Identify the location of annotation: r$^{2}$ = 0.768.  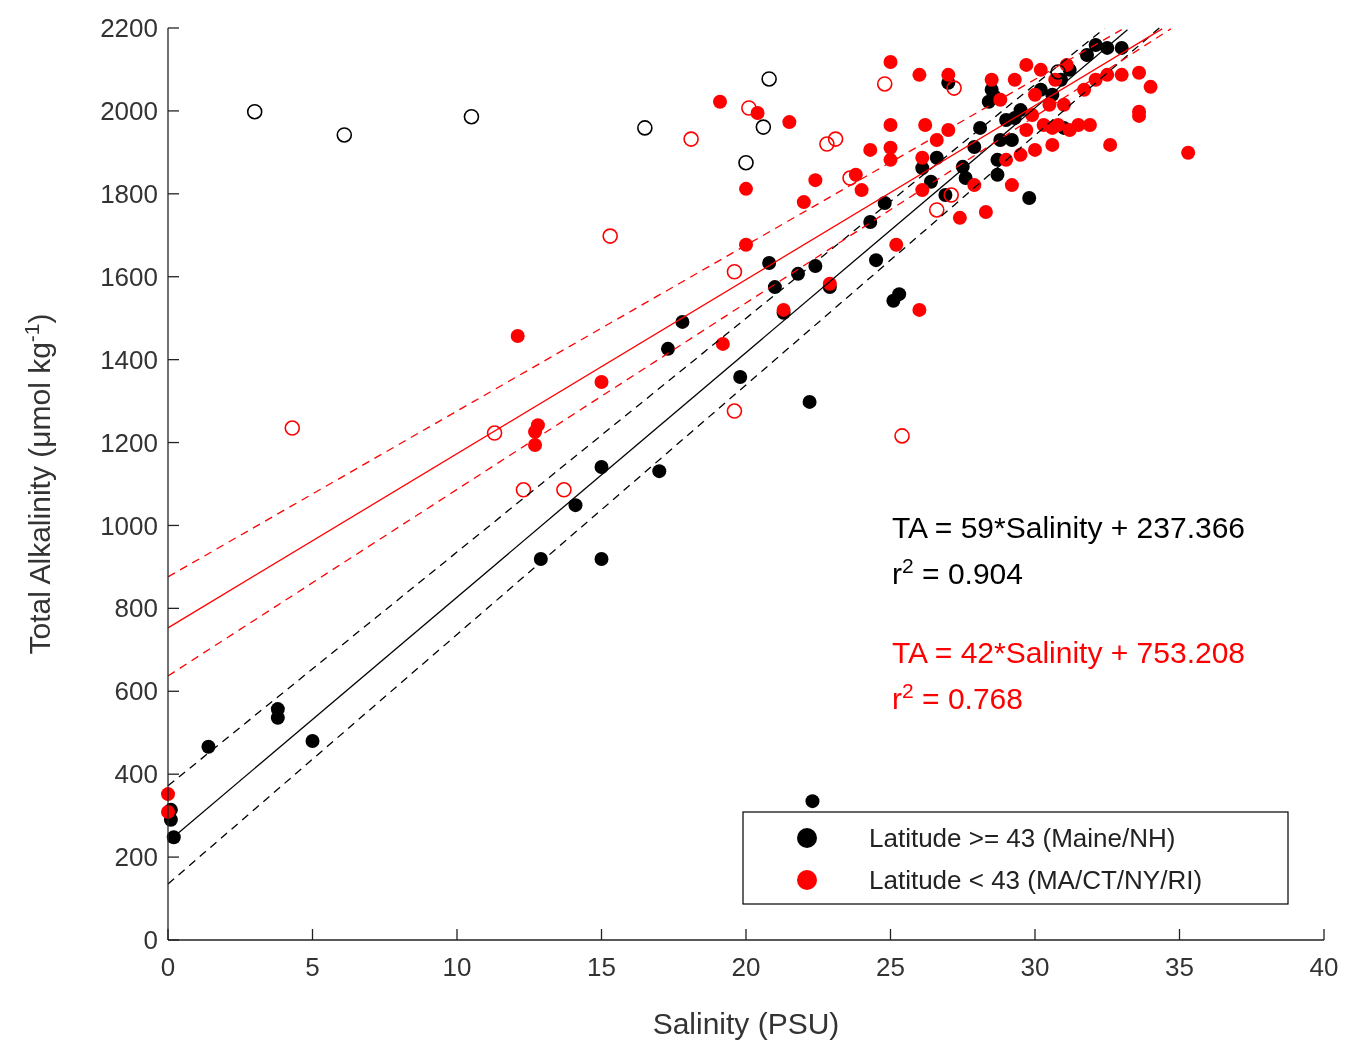
(957, 696).